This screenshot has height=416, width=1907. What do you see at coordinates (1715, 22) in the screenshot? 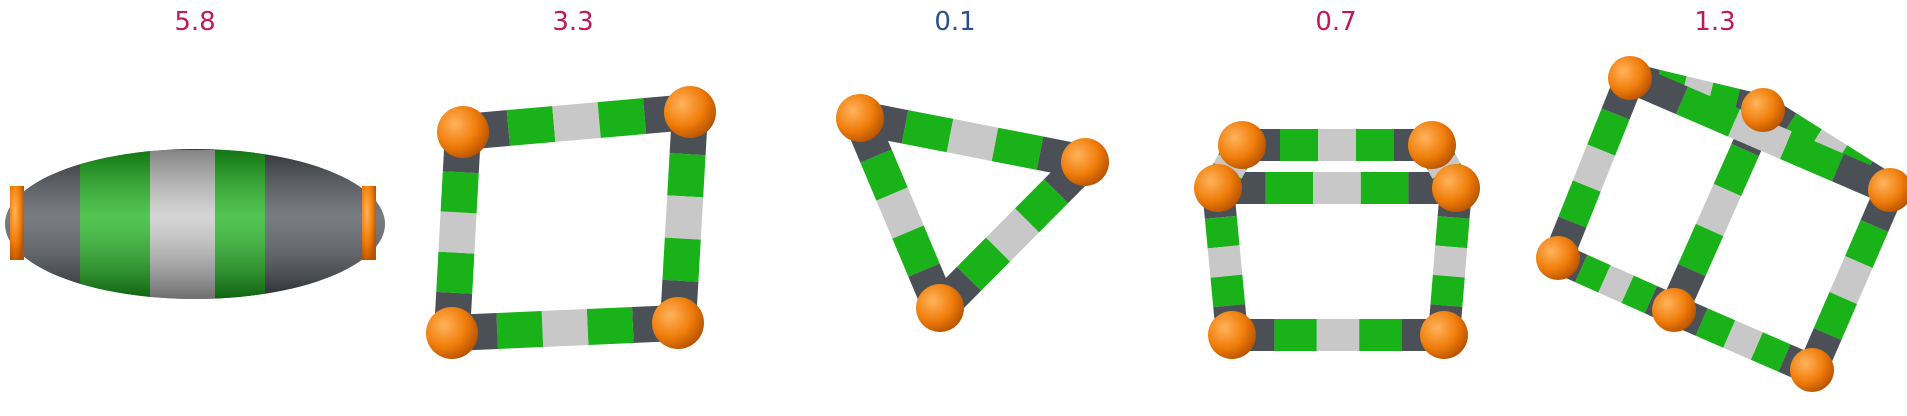
I see `panel-5-value: 1.3` at bounding box center [1715, 22].